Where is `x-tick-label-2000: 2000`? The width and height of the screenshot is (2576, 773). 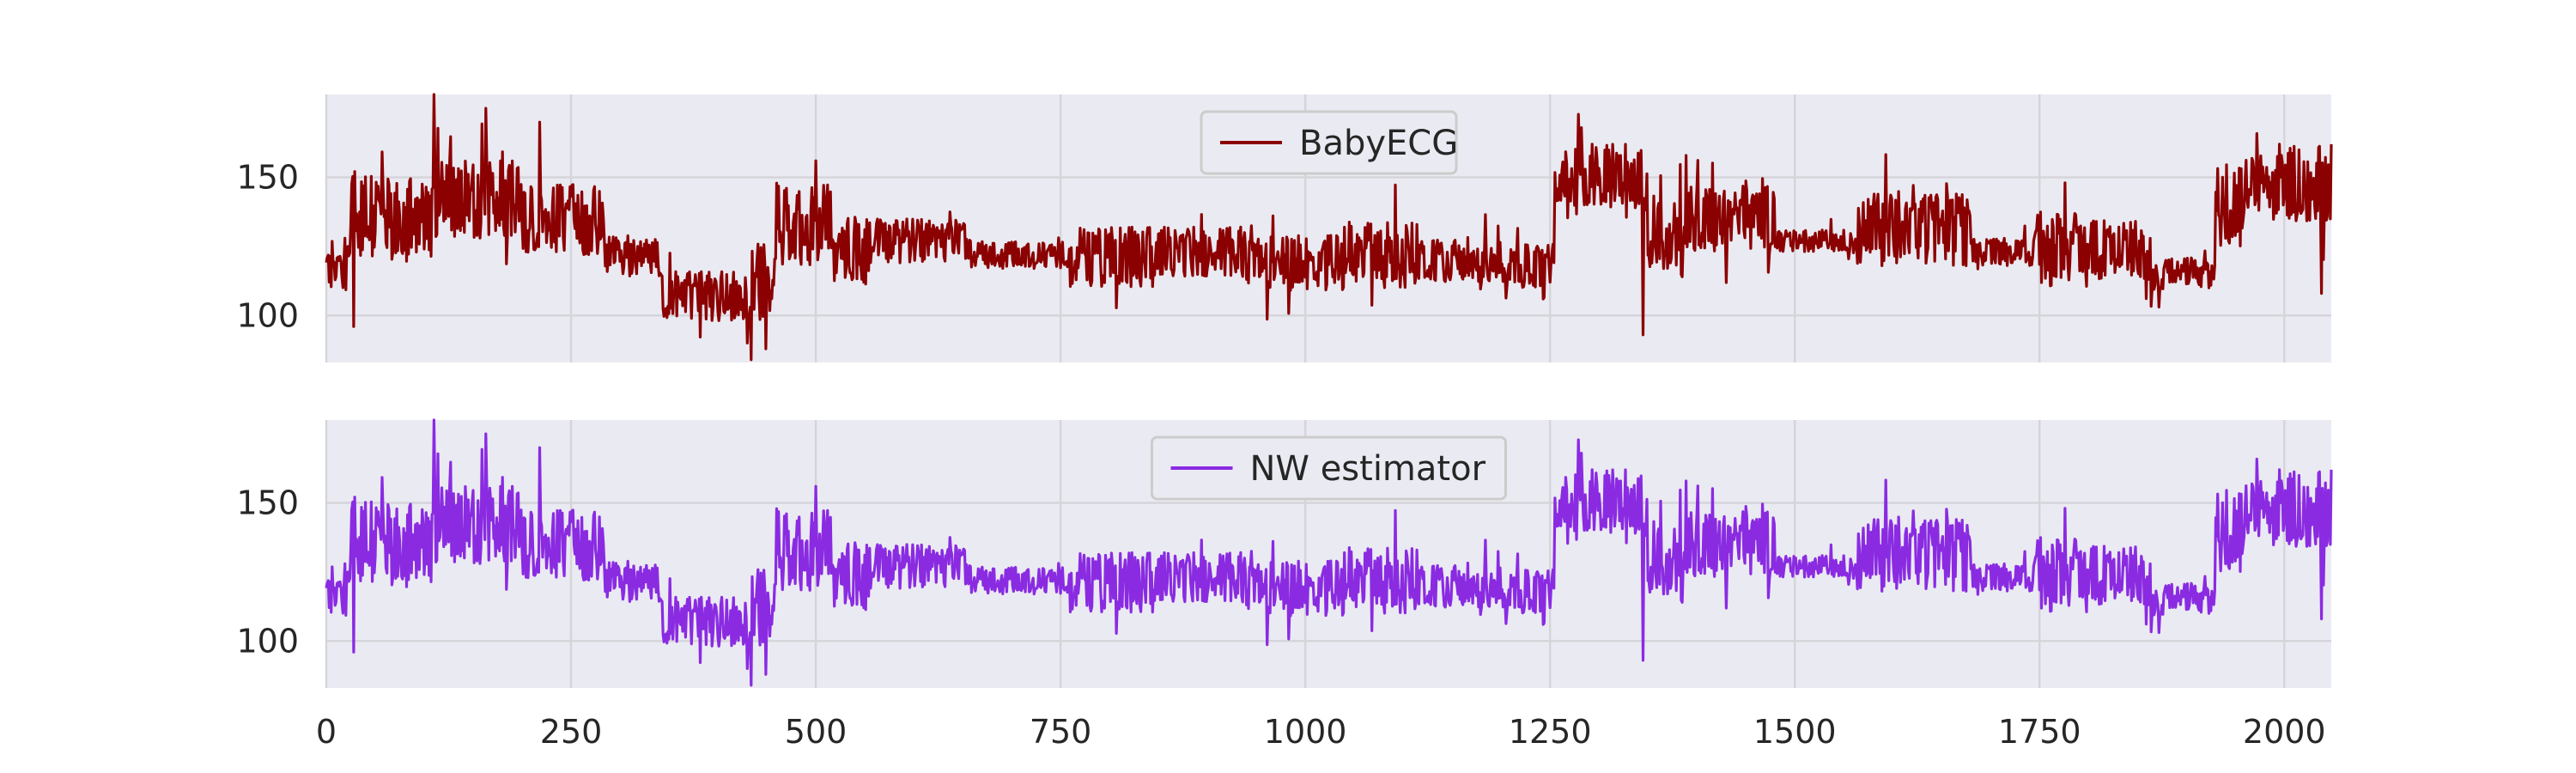
x-tick-label-2000: 2000 is located at coordinates (2284, 732).